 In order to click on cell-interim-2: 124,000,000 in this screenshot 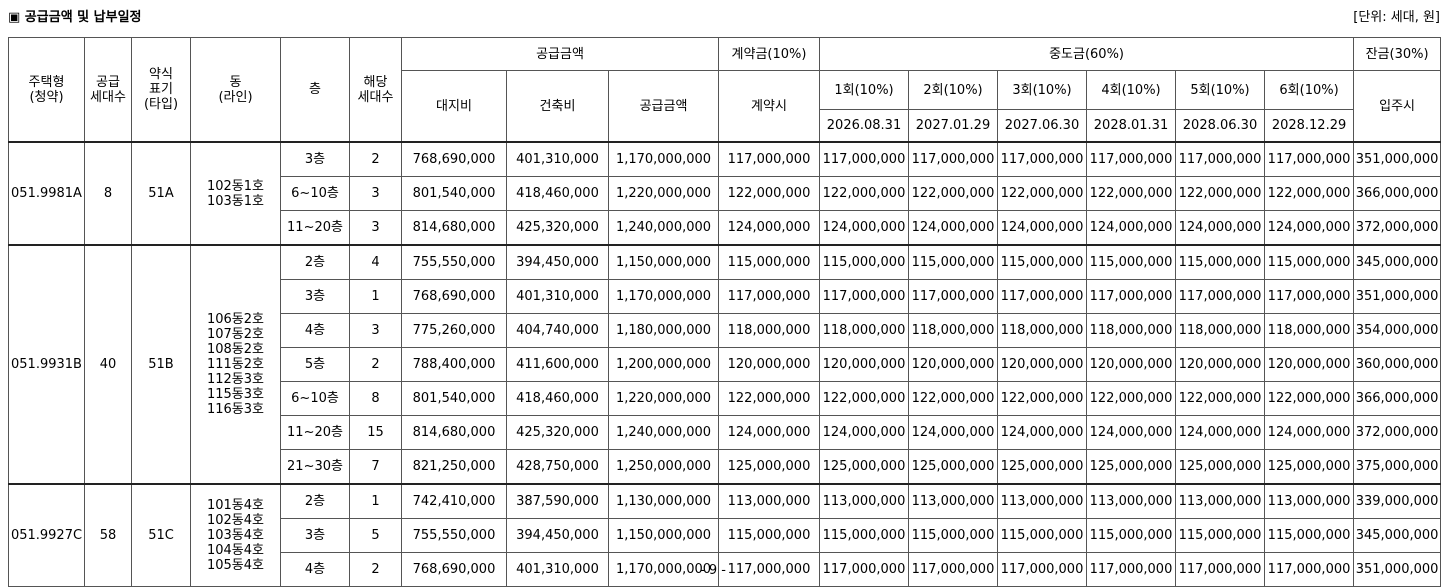, I will do `click(953, 432)`.